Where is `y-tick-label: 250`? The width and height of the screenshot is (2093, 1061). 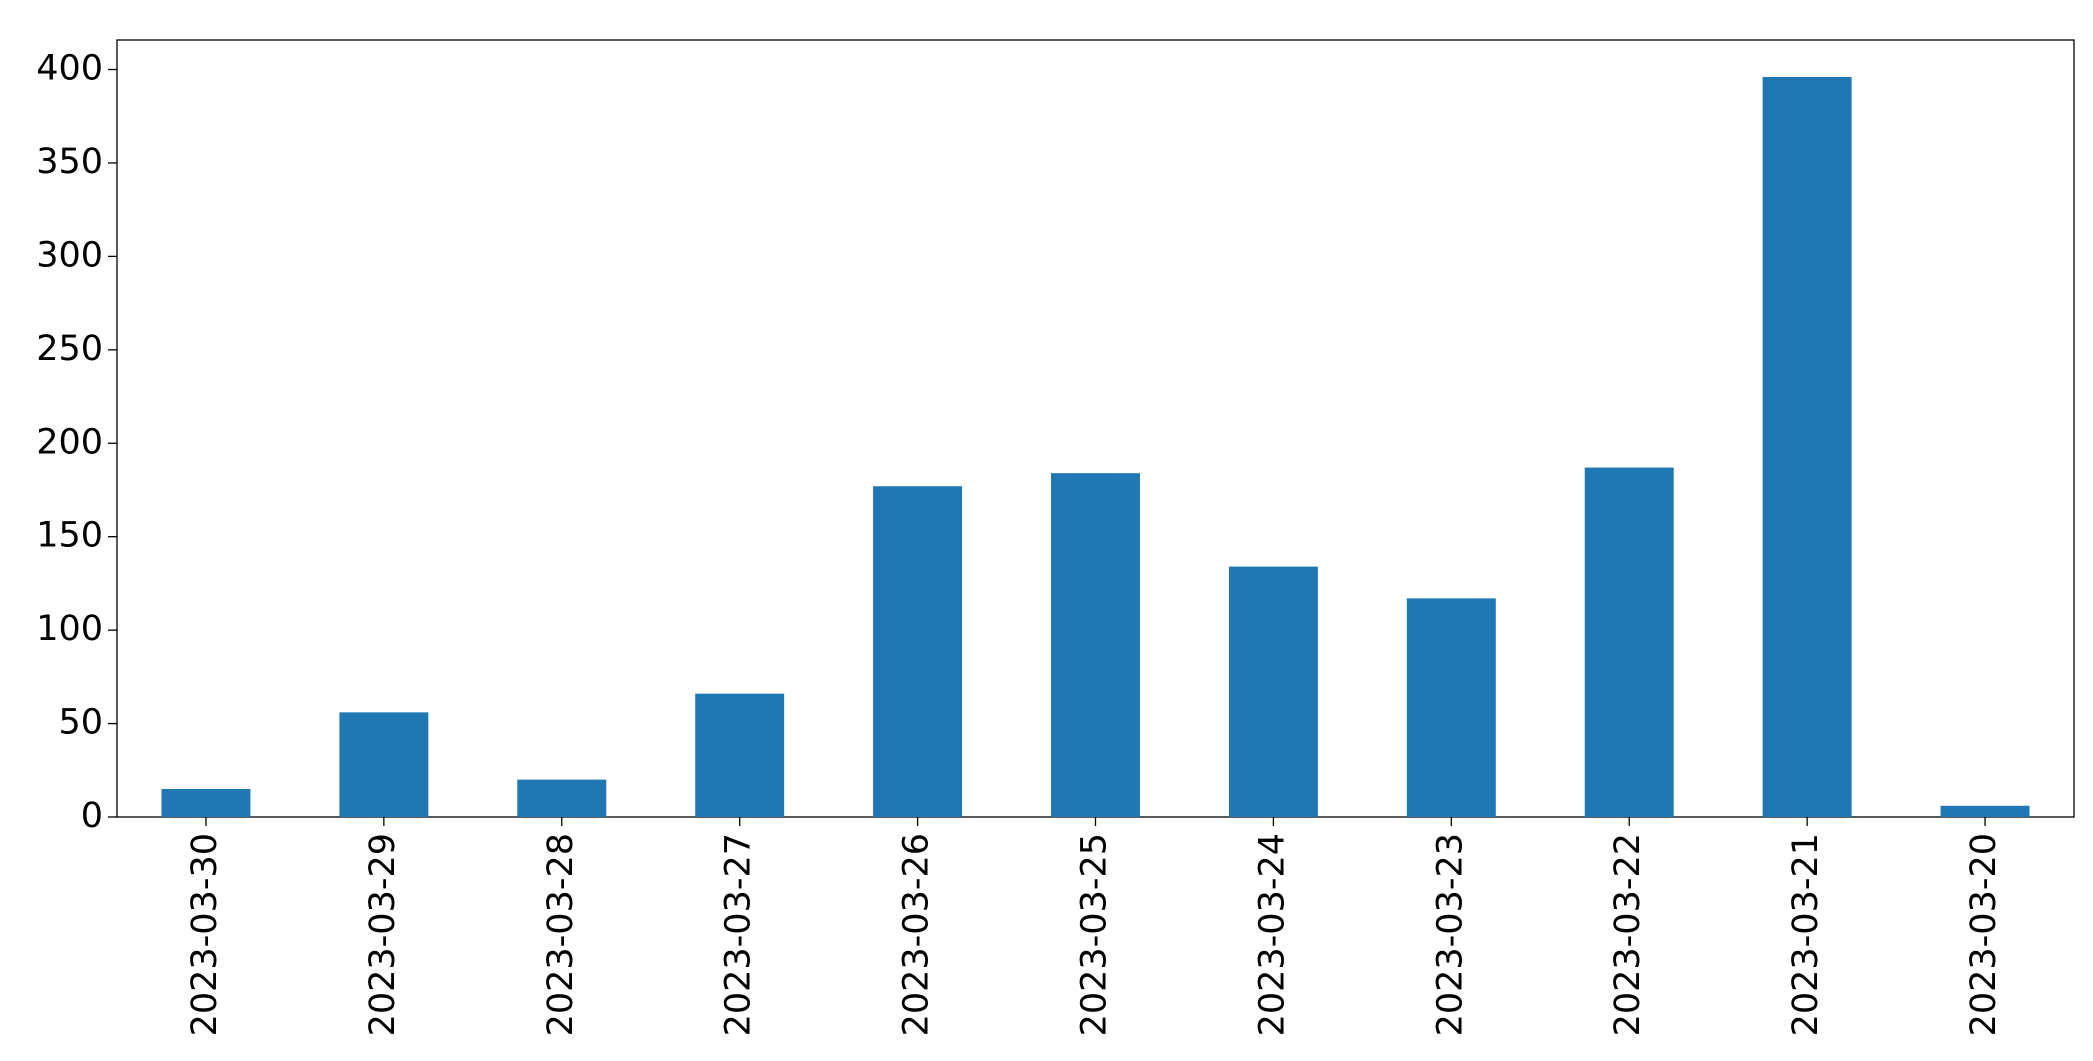 y-tick-label: 250 is located at coordinates (69, 349).